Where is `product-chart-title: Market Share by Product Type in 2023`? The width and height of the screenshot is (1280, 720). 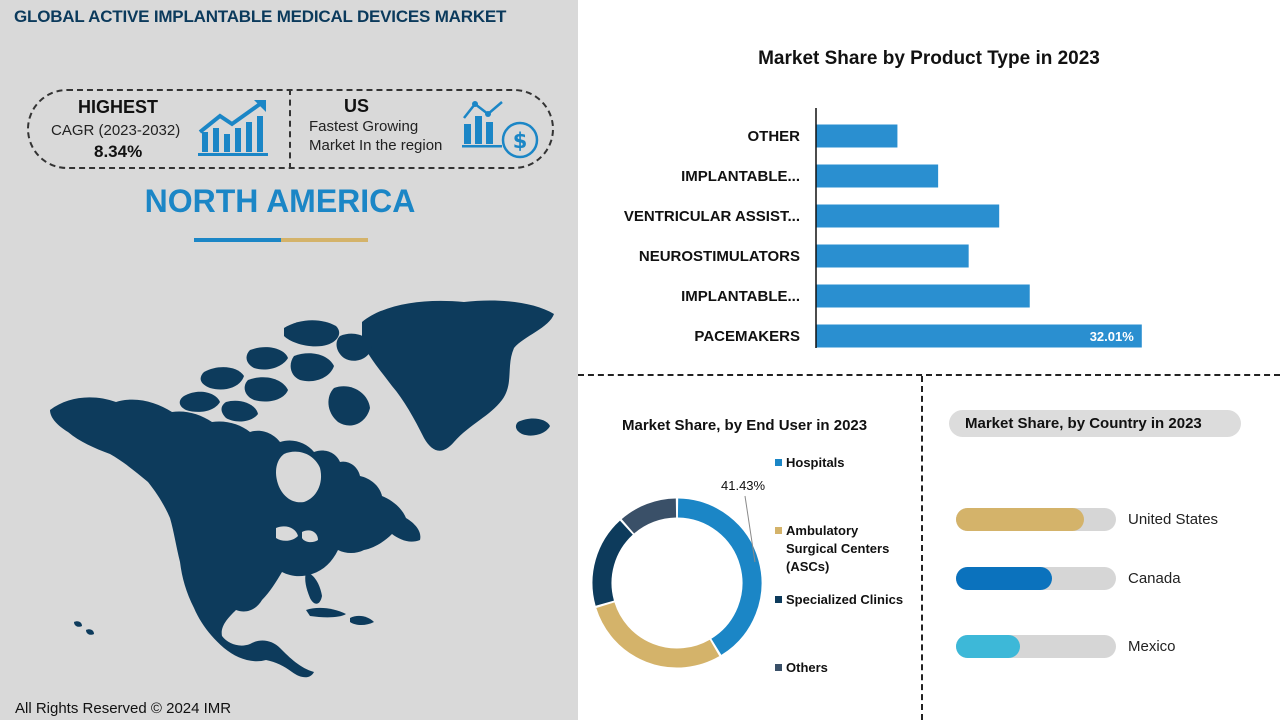 product-chart-title: Market Share by Product Type in 2023 is located at coordinates (929, 58).